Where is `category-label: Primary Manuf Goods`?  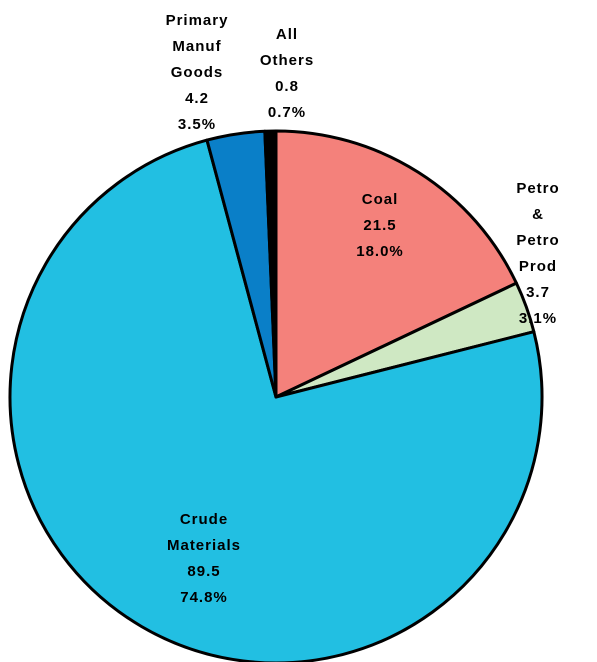 category-label: Primary Manuf Goods is located at coordinates (197, 46).